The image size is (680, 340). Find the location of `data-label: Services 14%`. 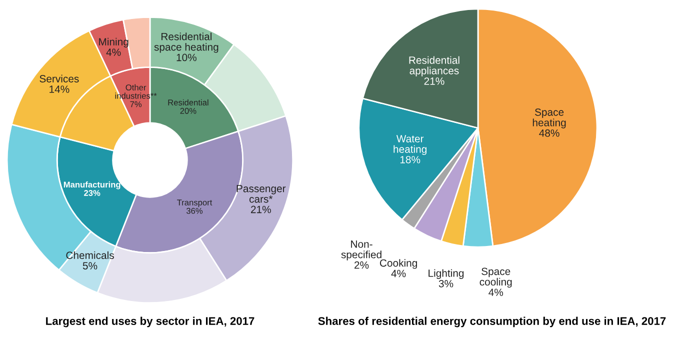

data-label: Services 14% is located at coordinates (59, 83).